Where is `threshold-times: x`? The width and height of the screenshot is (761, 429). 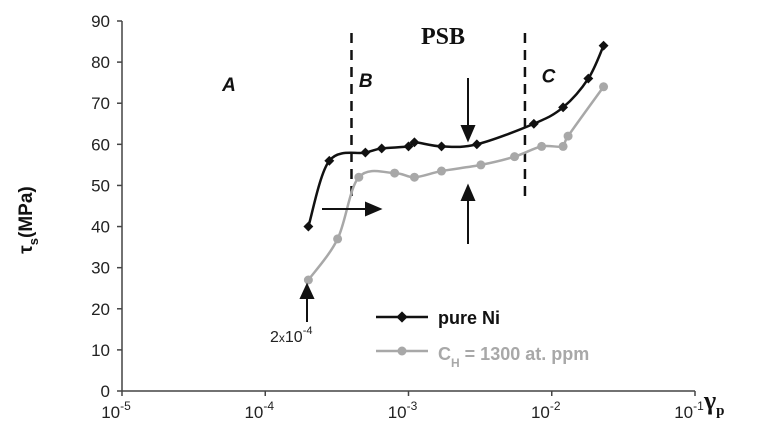 threshold-times: x is located at coordinates (282, 338).